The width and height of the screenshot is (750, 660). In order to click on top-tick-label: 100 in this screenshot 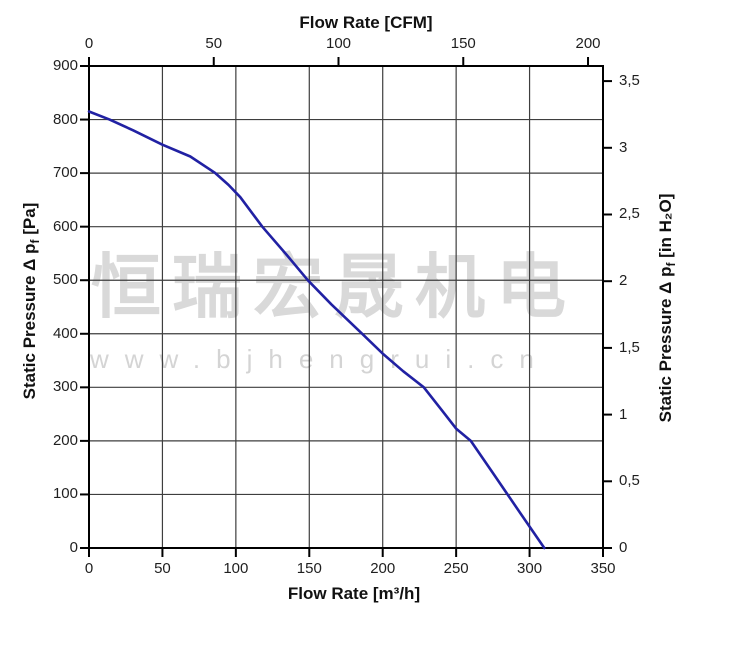, I will do `click(338, 43)`.